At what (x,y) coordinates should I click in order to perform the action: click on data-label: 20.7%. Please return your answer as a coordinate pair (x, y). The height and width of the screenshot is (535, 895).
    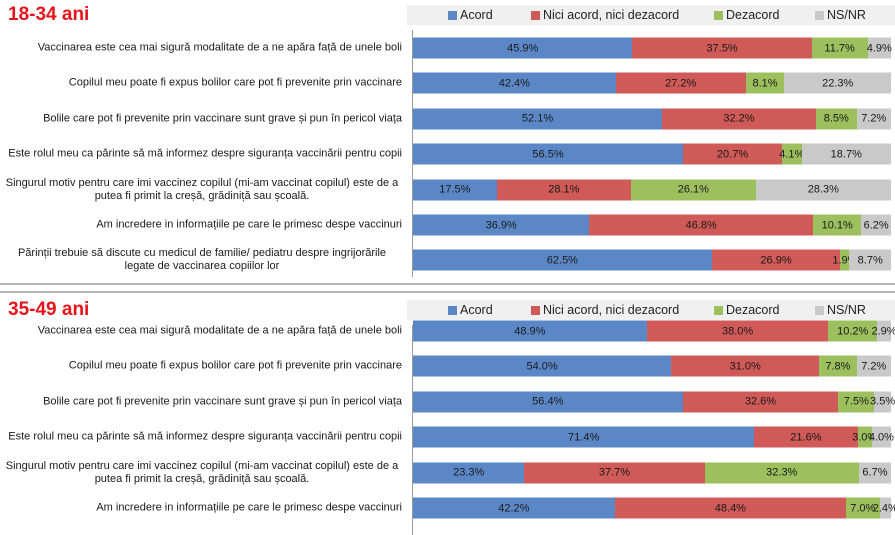
    Looking at the image, I should click on (732, 154).